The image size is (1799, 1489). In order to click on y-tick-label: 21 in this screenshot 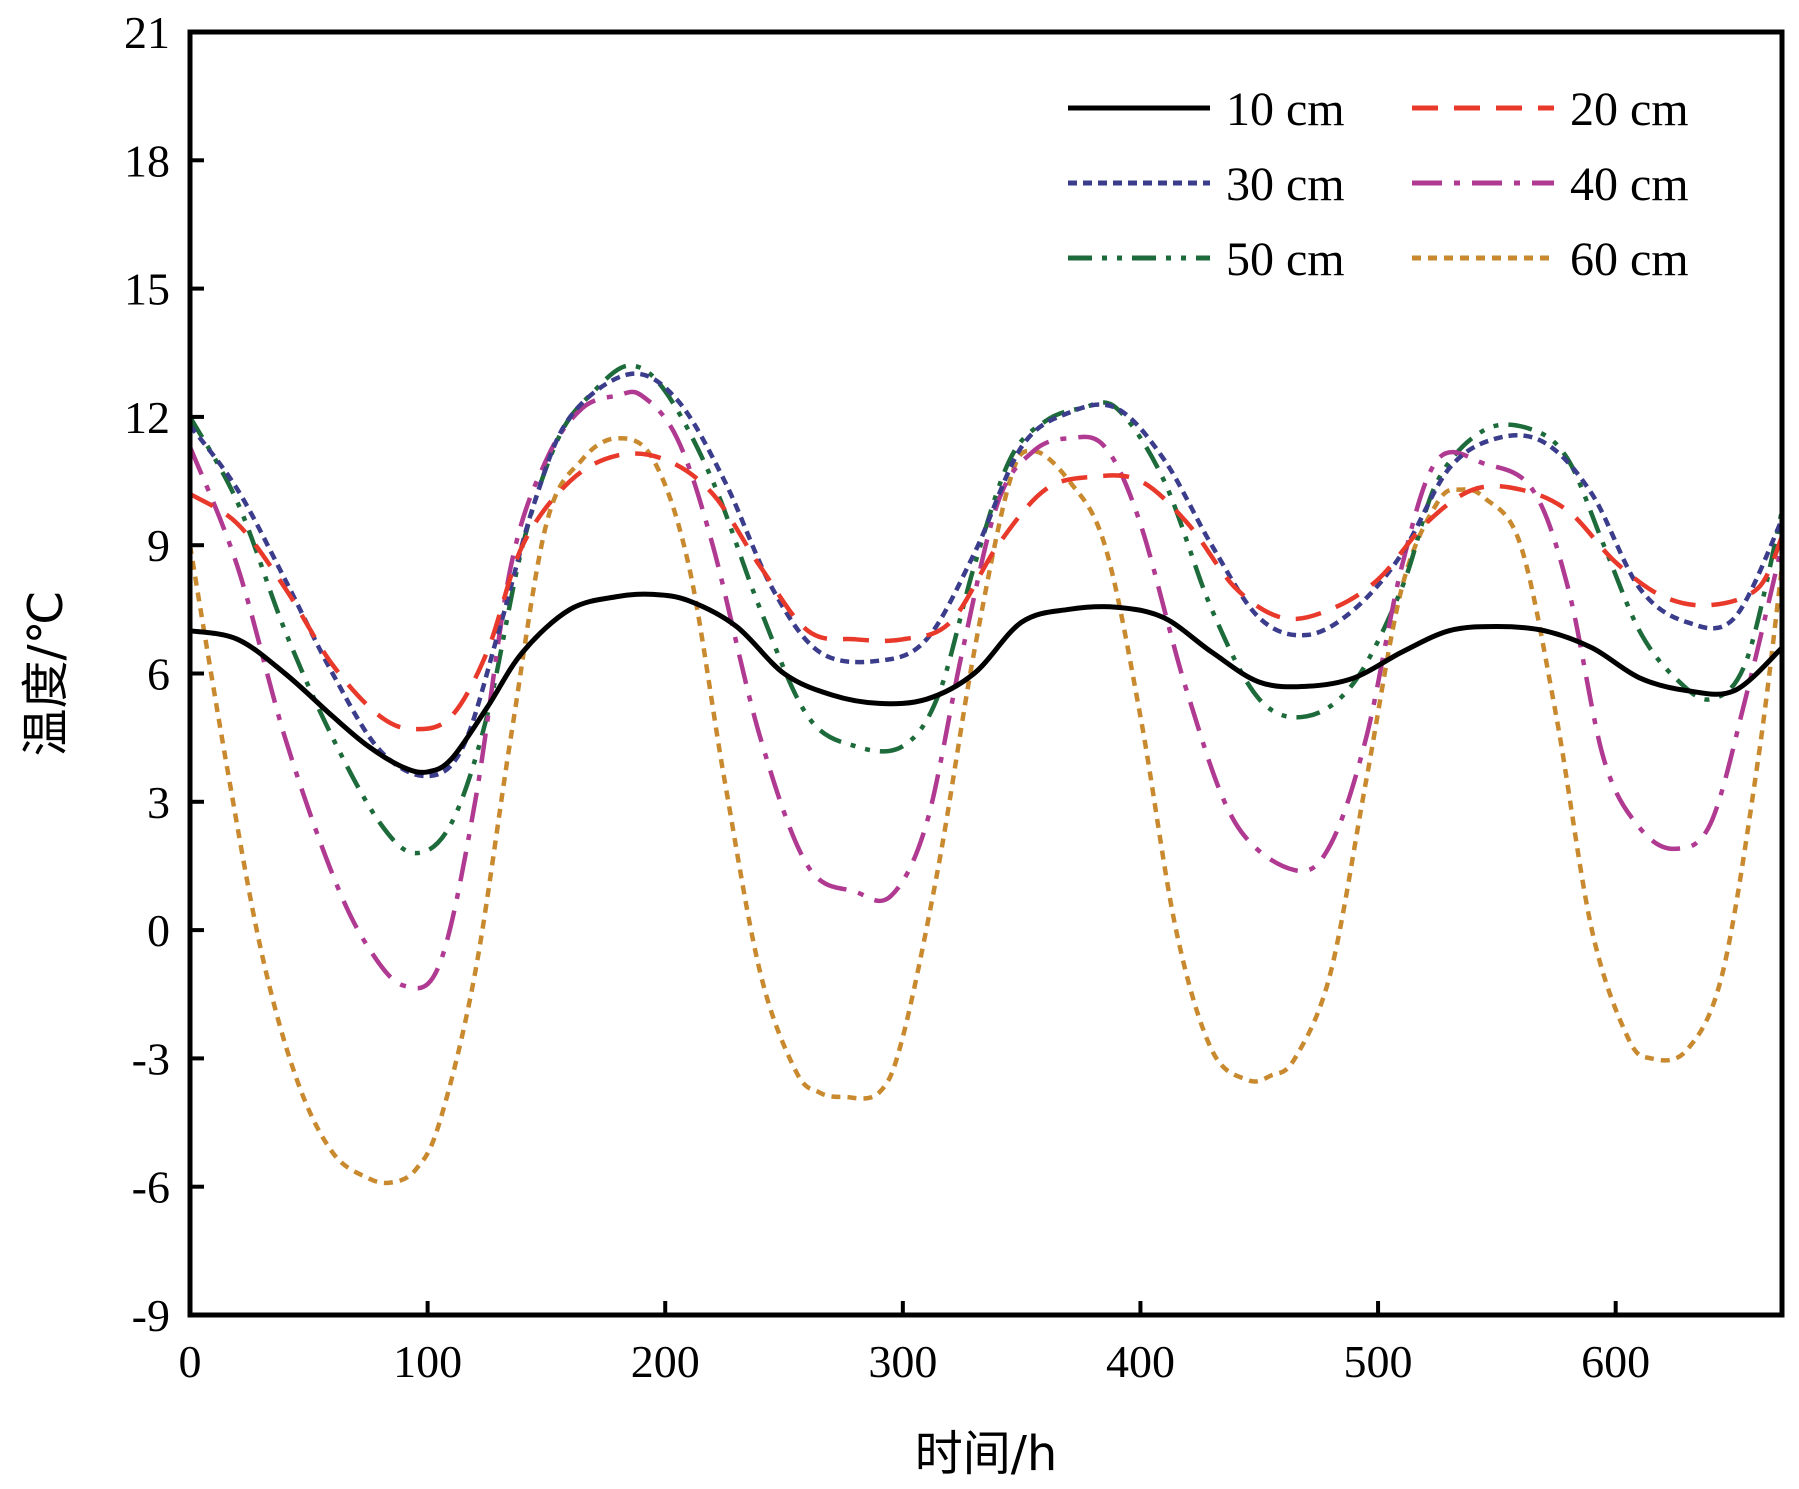, I will do `click(147, 32)`.